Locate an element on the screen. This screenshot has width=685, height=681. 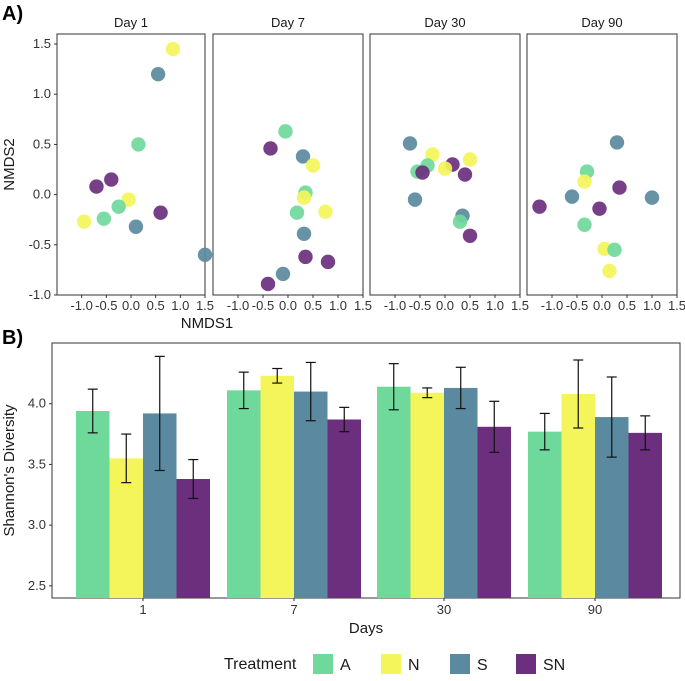
legend-label: S is located at coordinates (482, 665).